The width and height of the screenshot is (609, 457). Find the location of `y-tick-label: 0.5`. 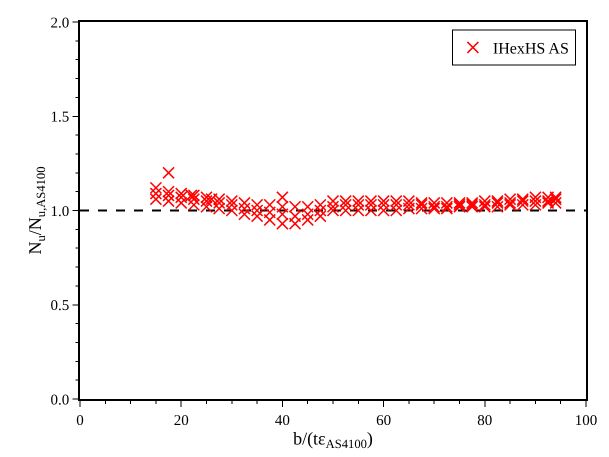

y-tick-label: 0.5 is located at coordinates (60, 306).